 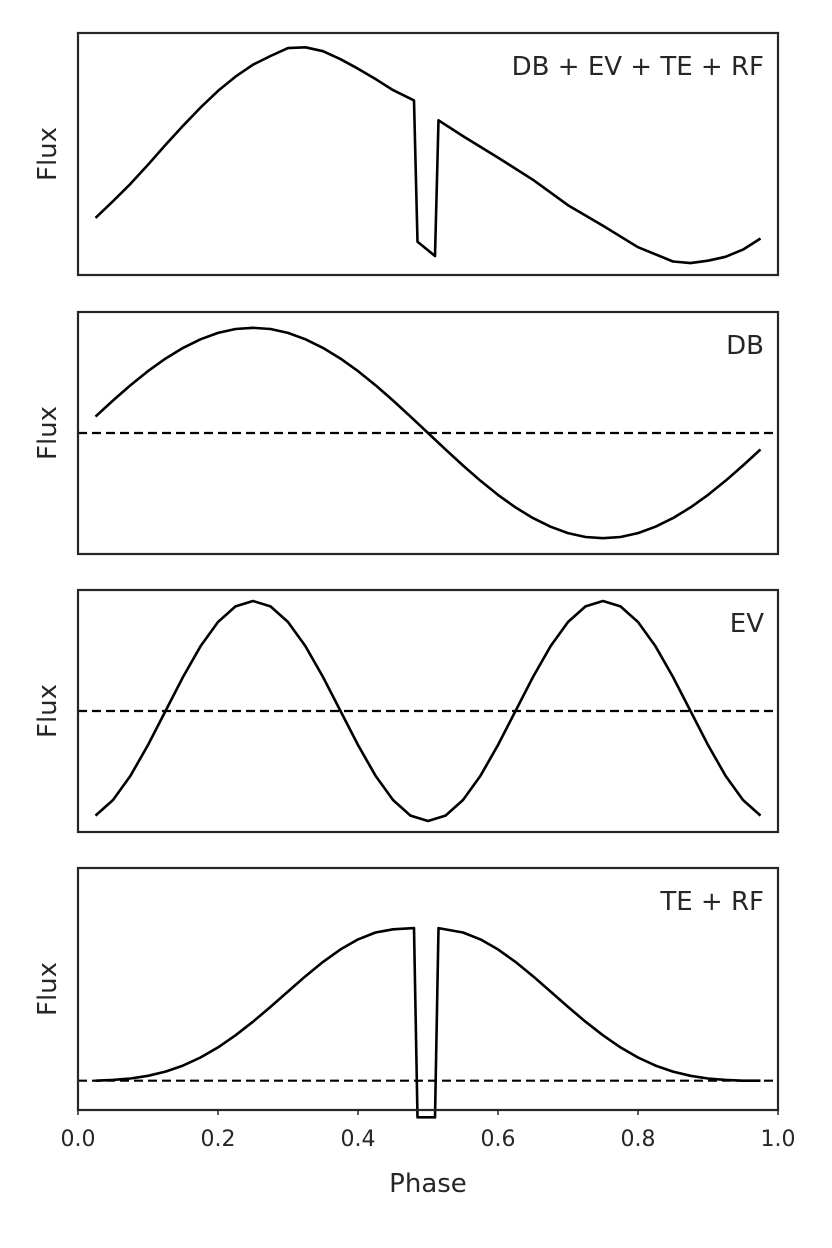 I want to click on y-axis-label-4: Flux, so click(x=48, y=989).